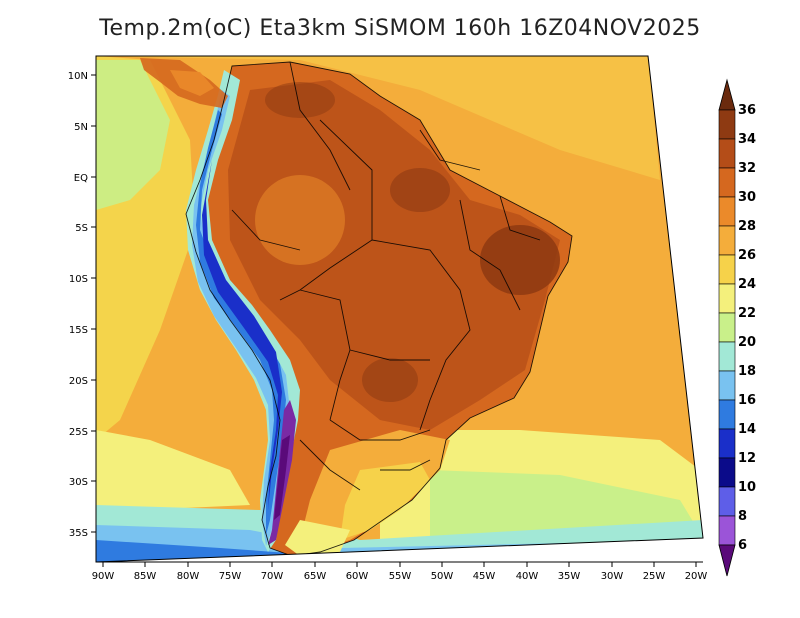 This screenshot has width=800, height=618. What do you see at coordinates (103, 576) in the screenshot?
I see `lon-label-90w: 90W` at bounding box center [103, 576].